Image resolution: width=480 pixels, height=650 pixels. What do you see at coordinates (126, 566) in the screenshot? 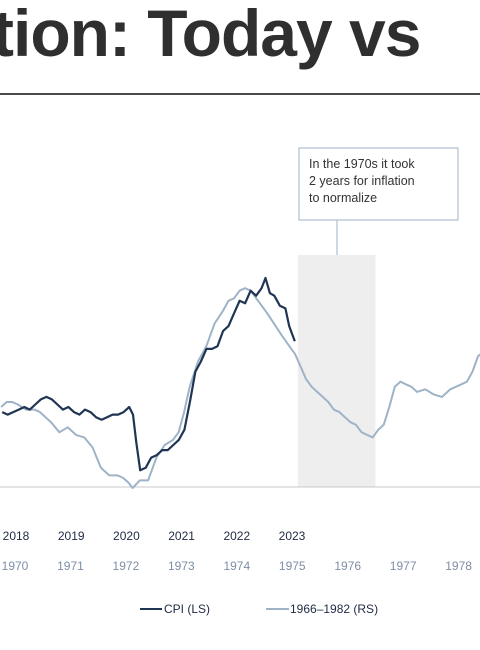
I see `tick-label-1972: 1972` at bounding box center [126, 566].